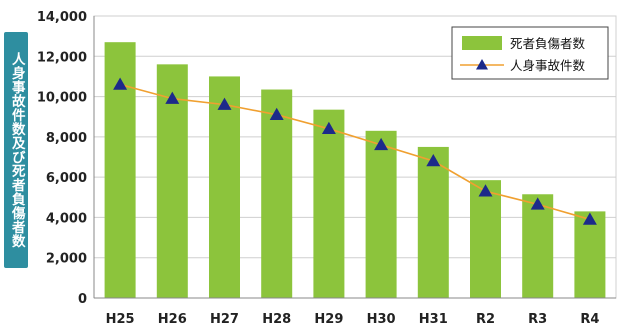 The image size is (621, 331). What do you see at coordinates (433, 319) in the screenshot?
I see `x-tick-label: H31` at bounding box center [433, 319].